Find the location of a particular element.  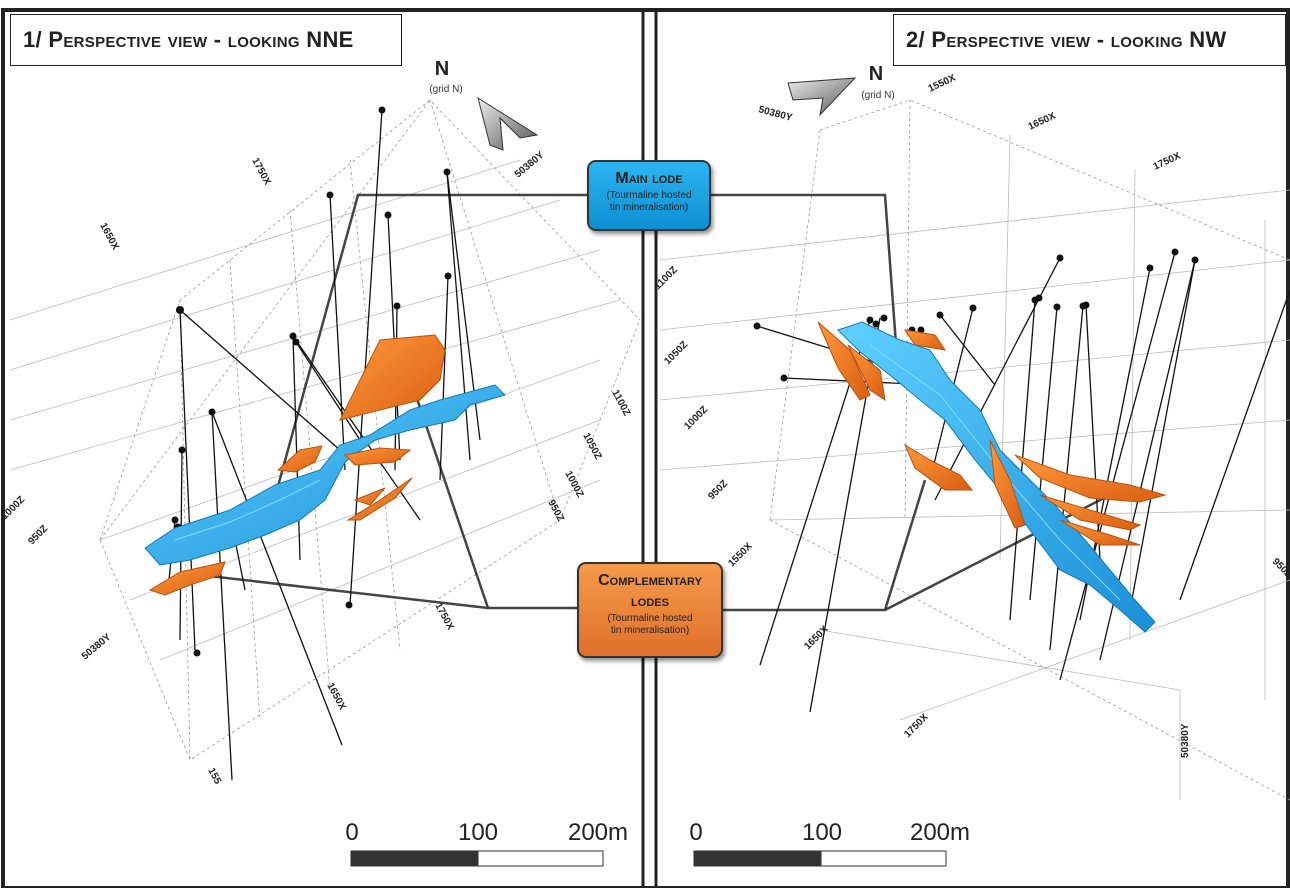

left-scale-bar: 0 100 200m is located at coordinates (486, 843).